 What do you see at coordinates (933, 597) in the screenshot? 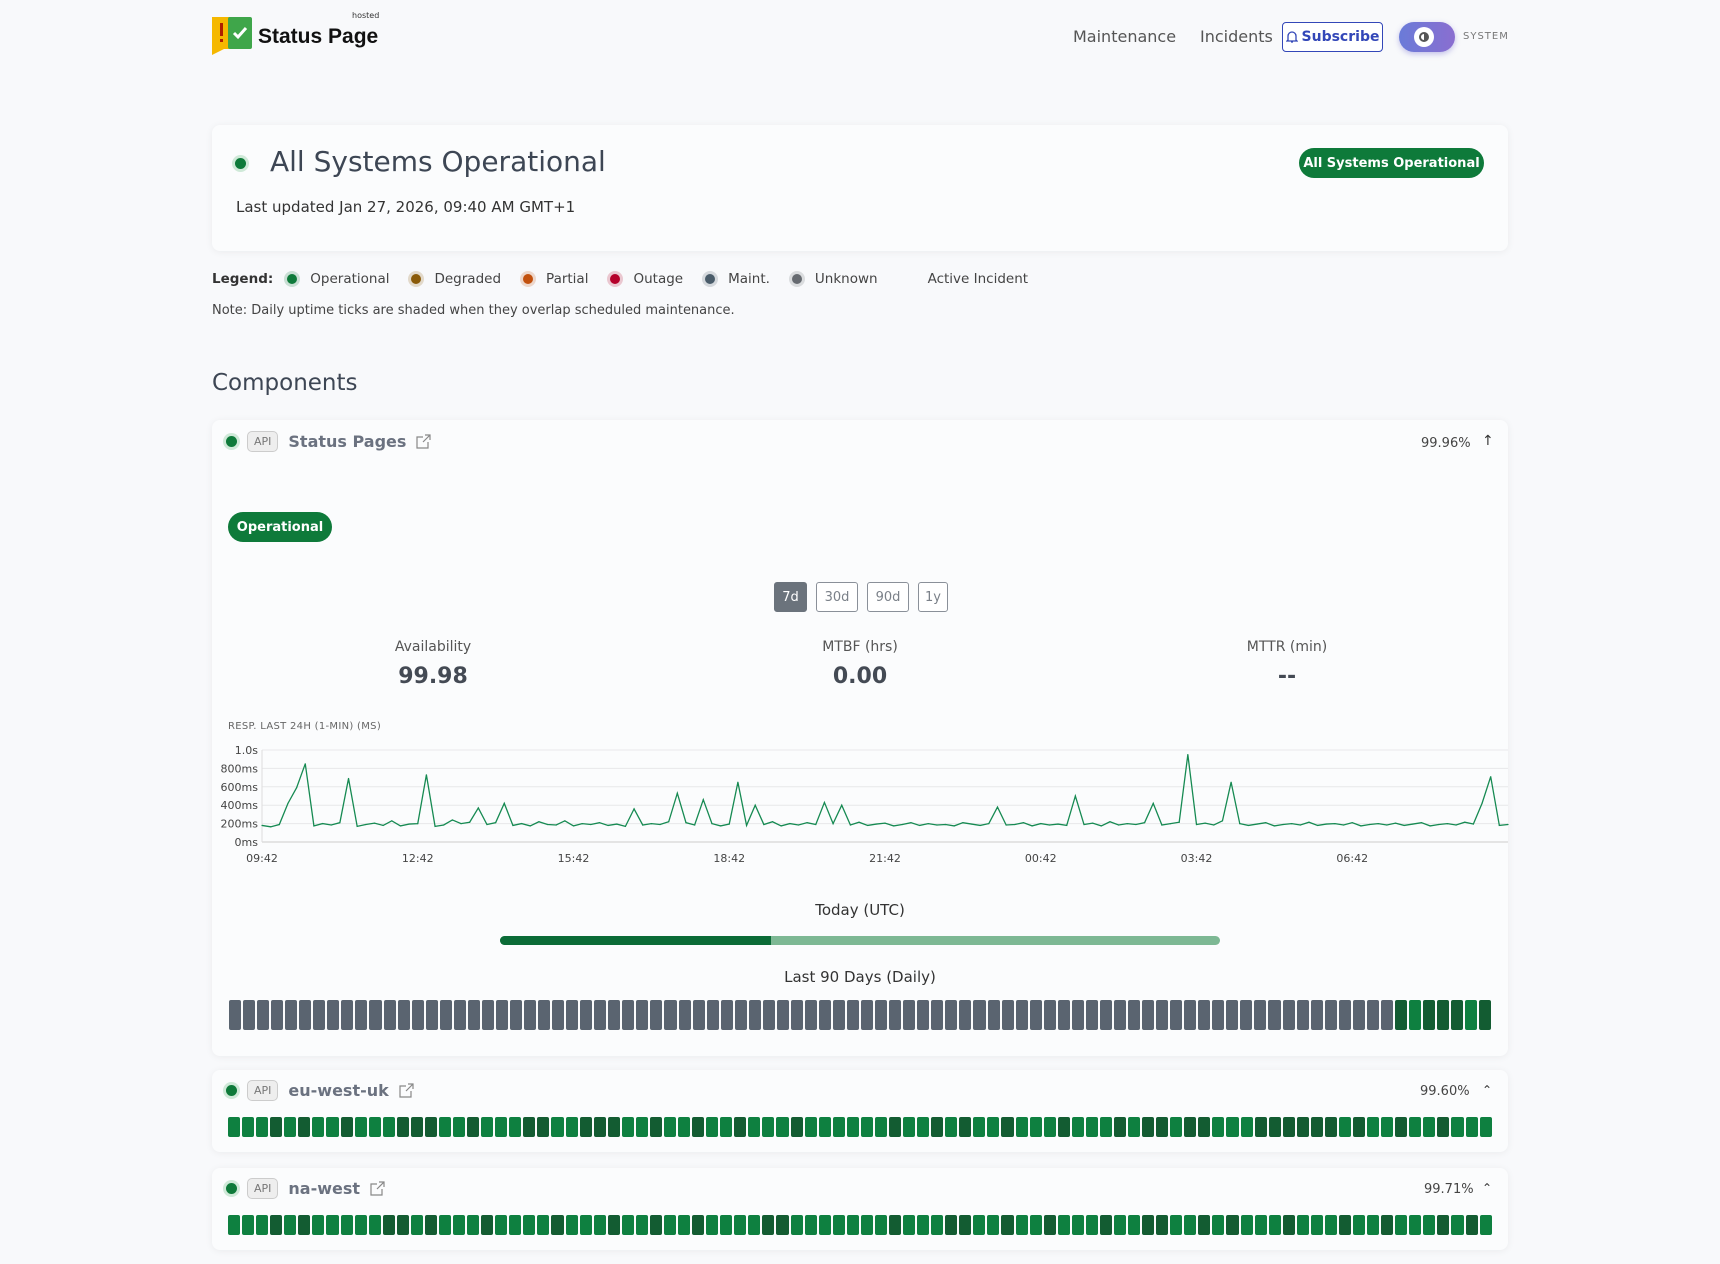
I see `range-1y: 1y` at bounding box center [933, 597].